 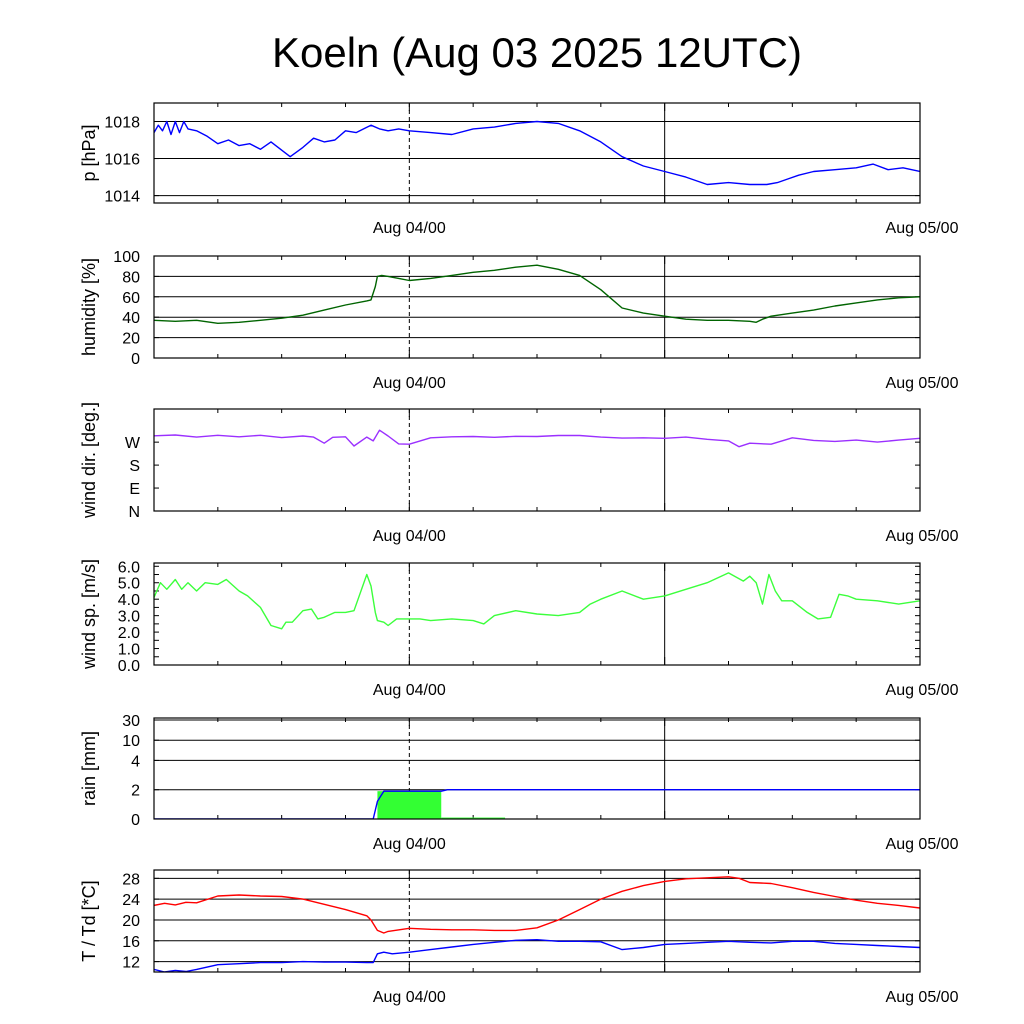 I want to click on rain-ytick-label: 0, so click(x=135, y=820).